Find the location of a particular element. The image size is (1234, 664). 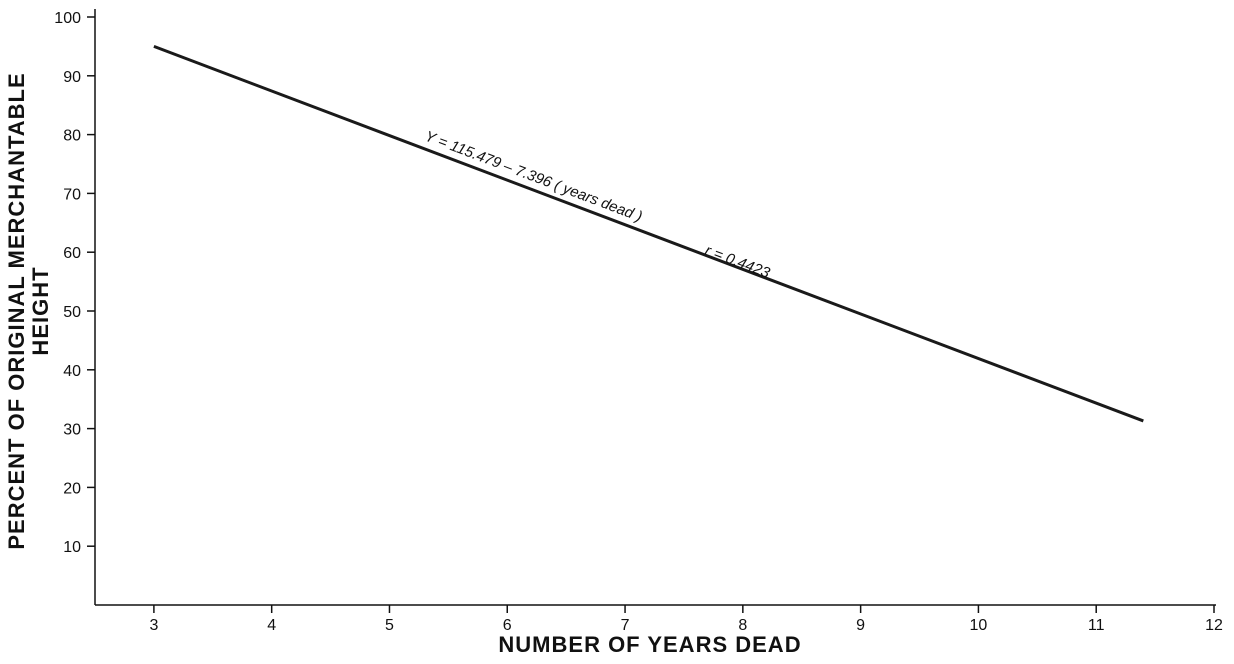

x-tick-label: 10 is located at coordinates (979, 625).